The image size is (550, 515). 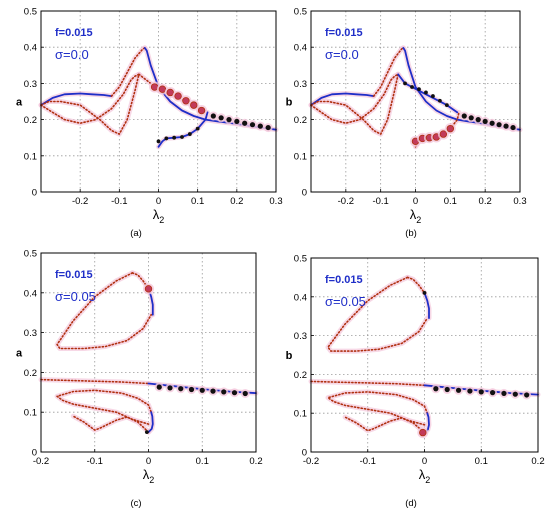 What do you see at coordinates (135, 503) in the screenshot?
I see `panel-caption: (c)` at bounding box center [135, 503].